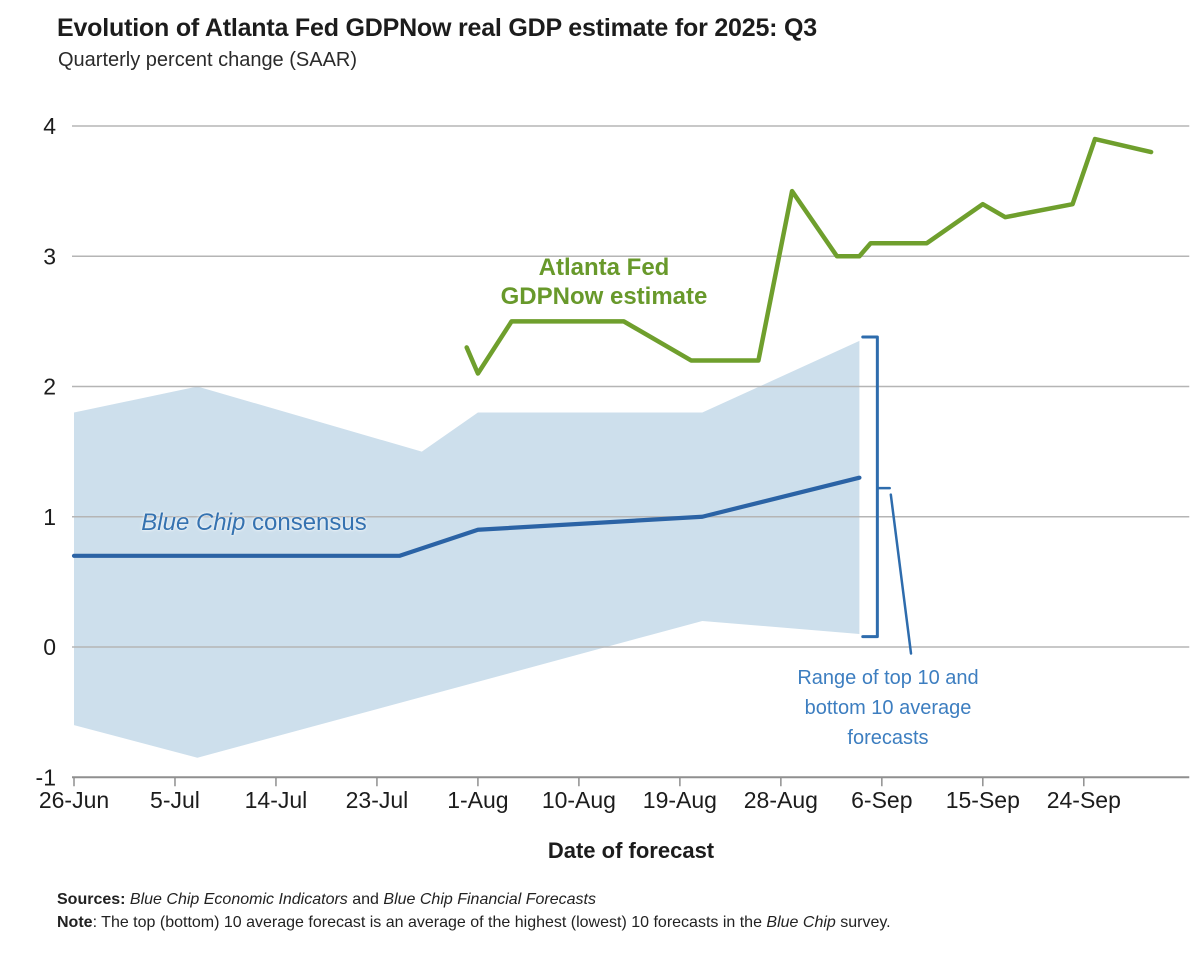 The image size is (1198, 974). I want to click on sources-publication-1: Blue Chip Economic Indicators, so click(238, 899).